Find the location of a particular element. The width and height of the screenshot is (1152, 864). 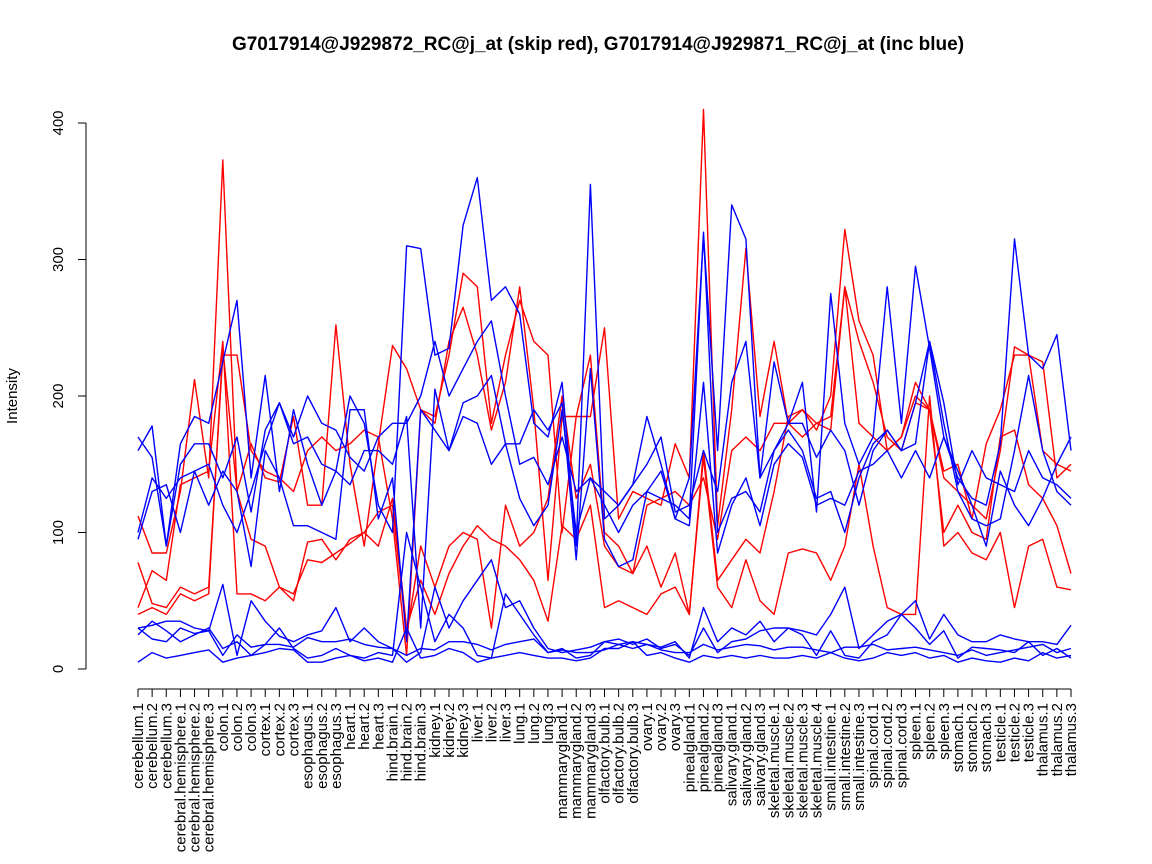

x-tick-label: thalamus.3 is located at coordinates (1071, 739).